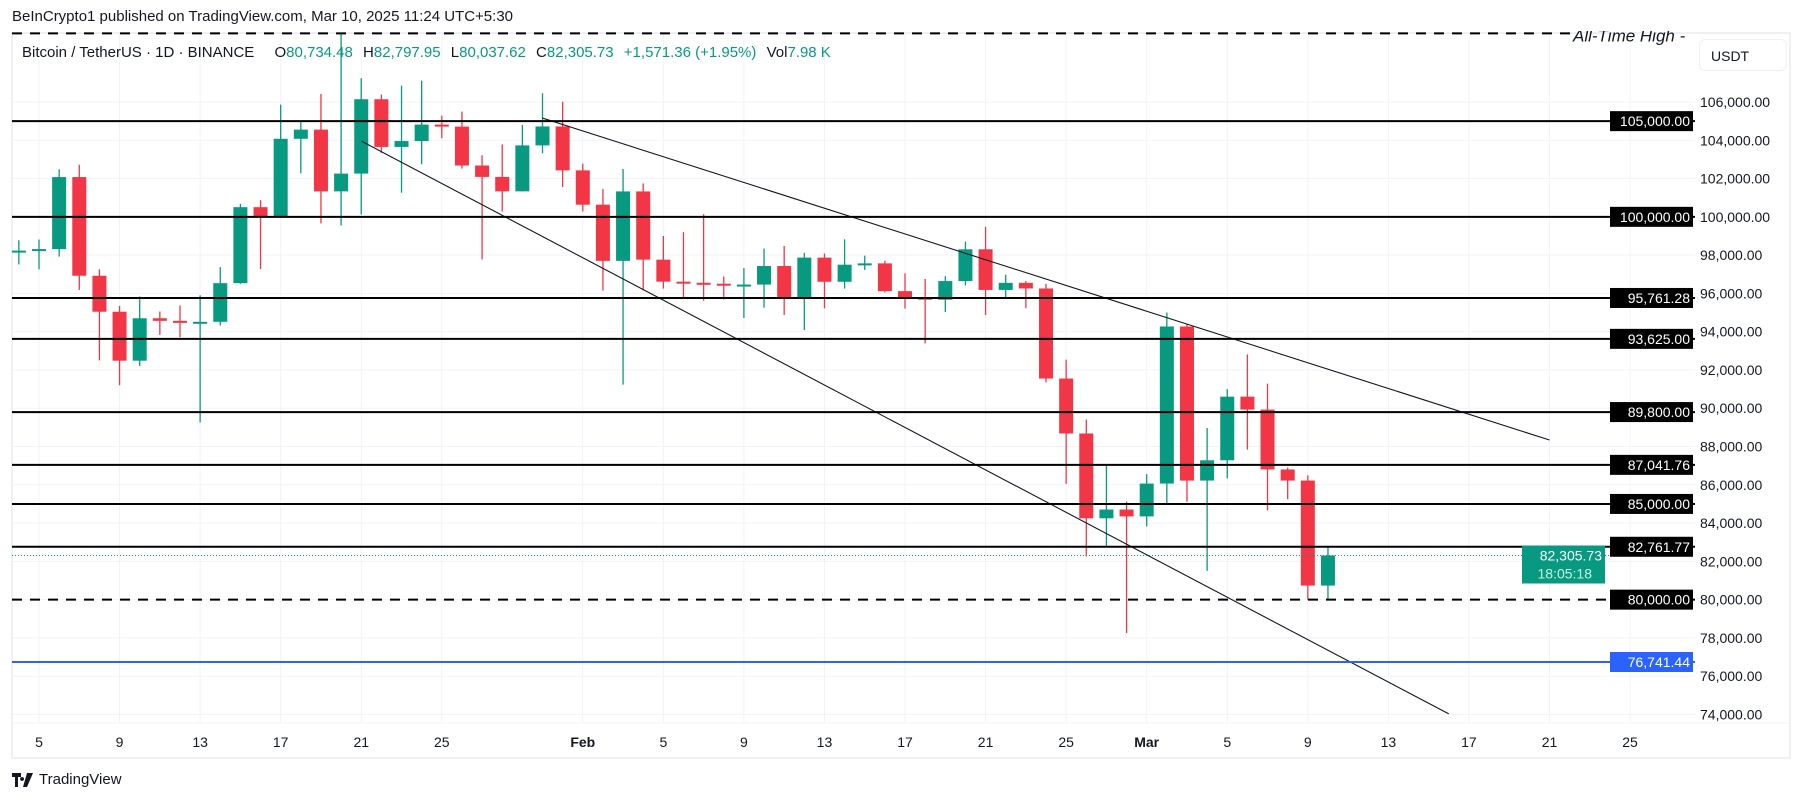 The height and width of the screenshot is (803, 1804). Describe the element at coordinates (1743, 55) in the screenshot. I see `currency-button: USDT` at that location.